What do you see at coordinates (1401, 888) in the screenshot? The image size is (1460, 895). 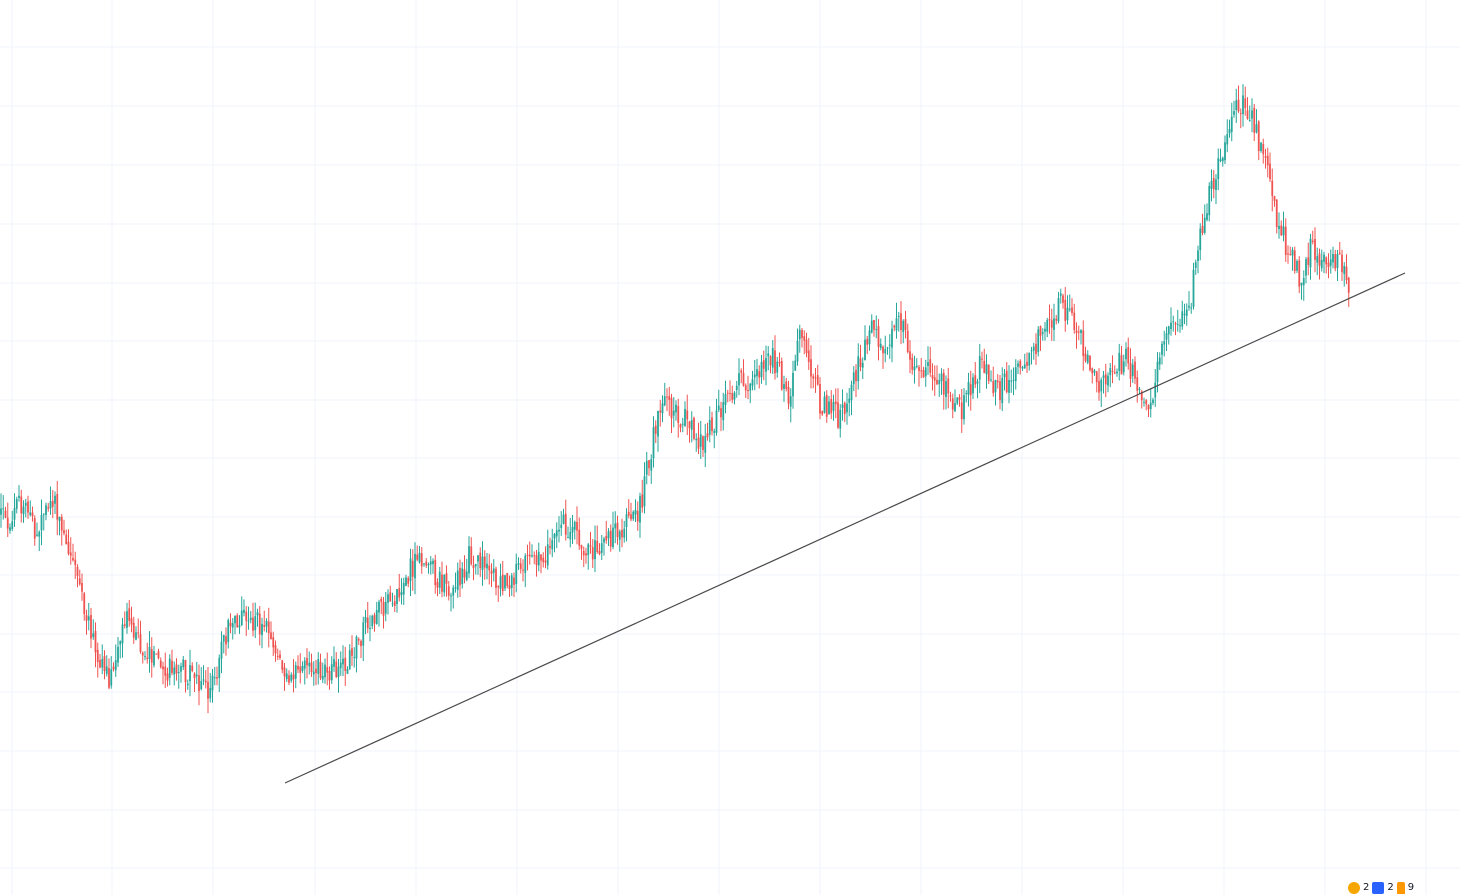 I see `flag-icon` at bounding box center [1401, 888].